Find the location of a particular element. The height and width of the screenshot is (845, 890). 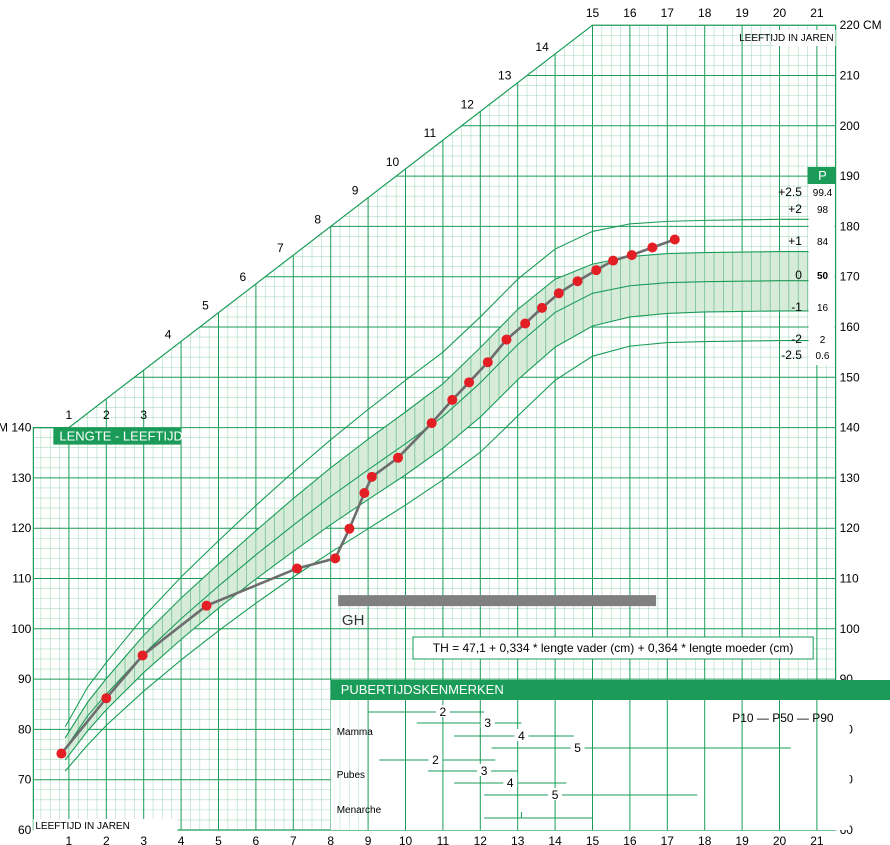

x-tick-label-bottom: 21 is located at coordinates (817, 839).